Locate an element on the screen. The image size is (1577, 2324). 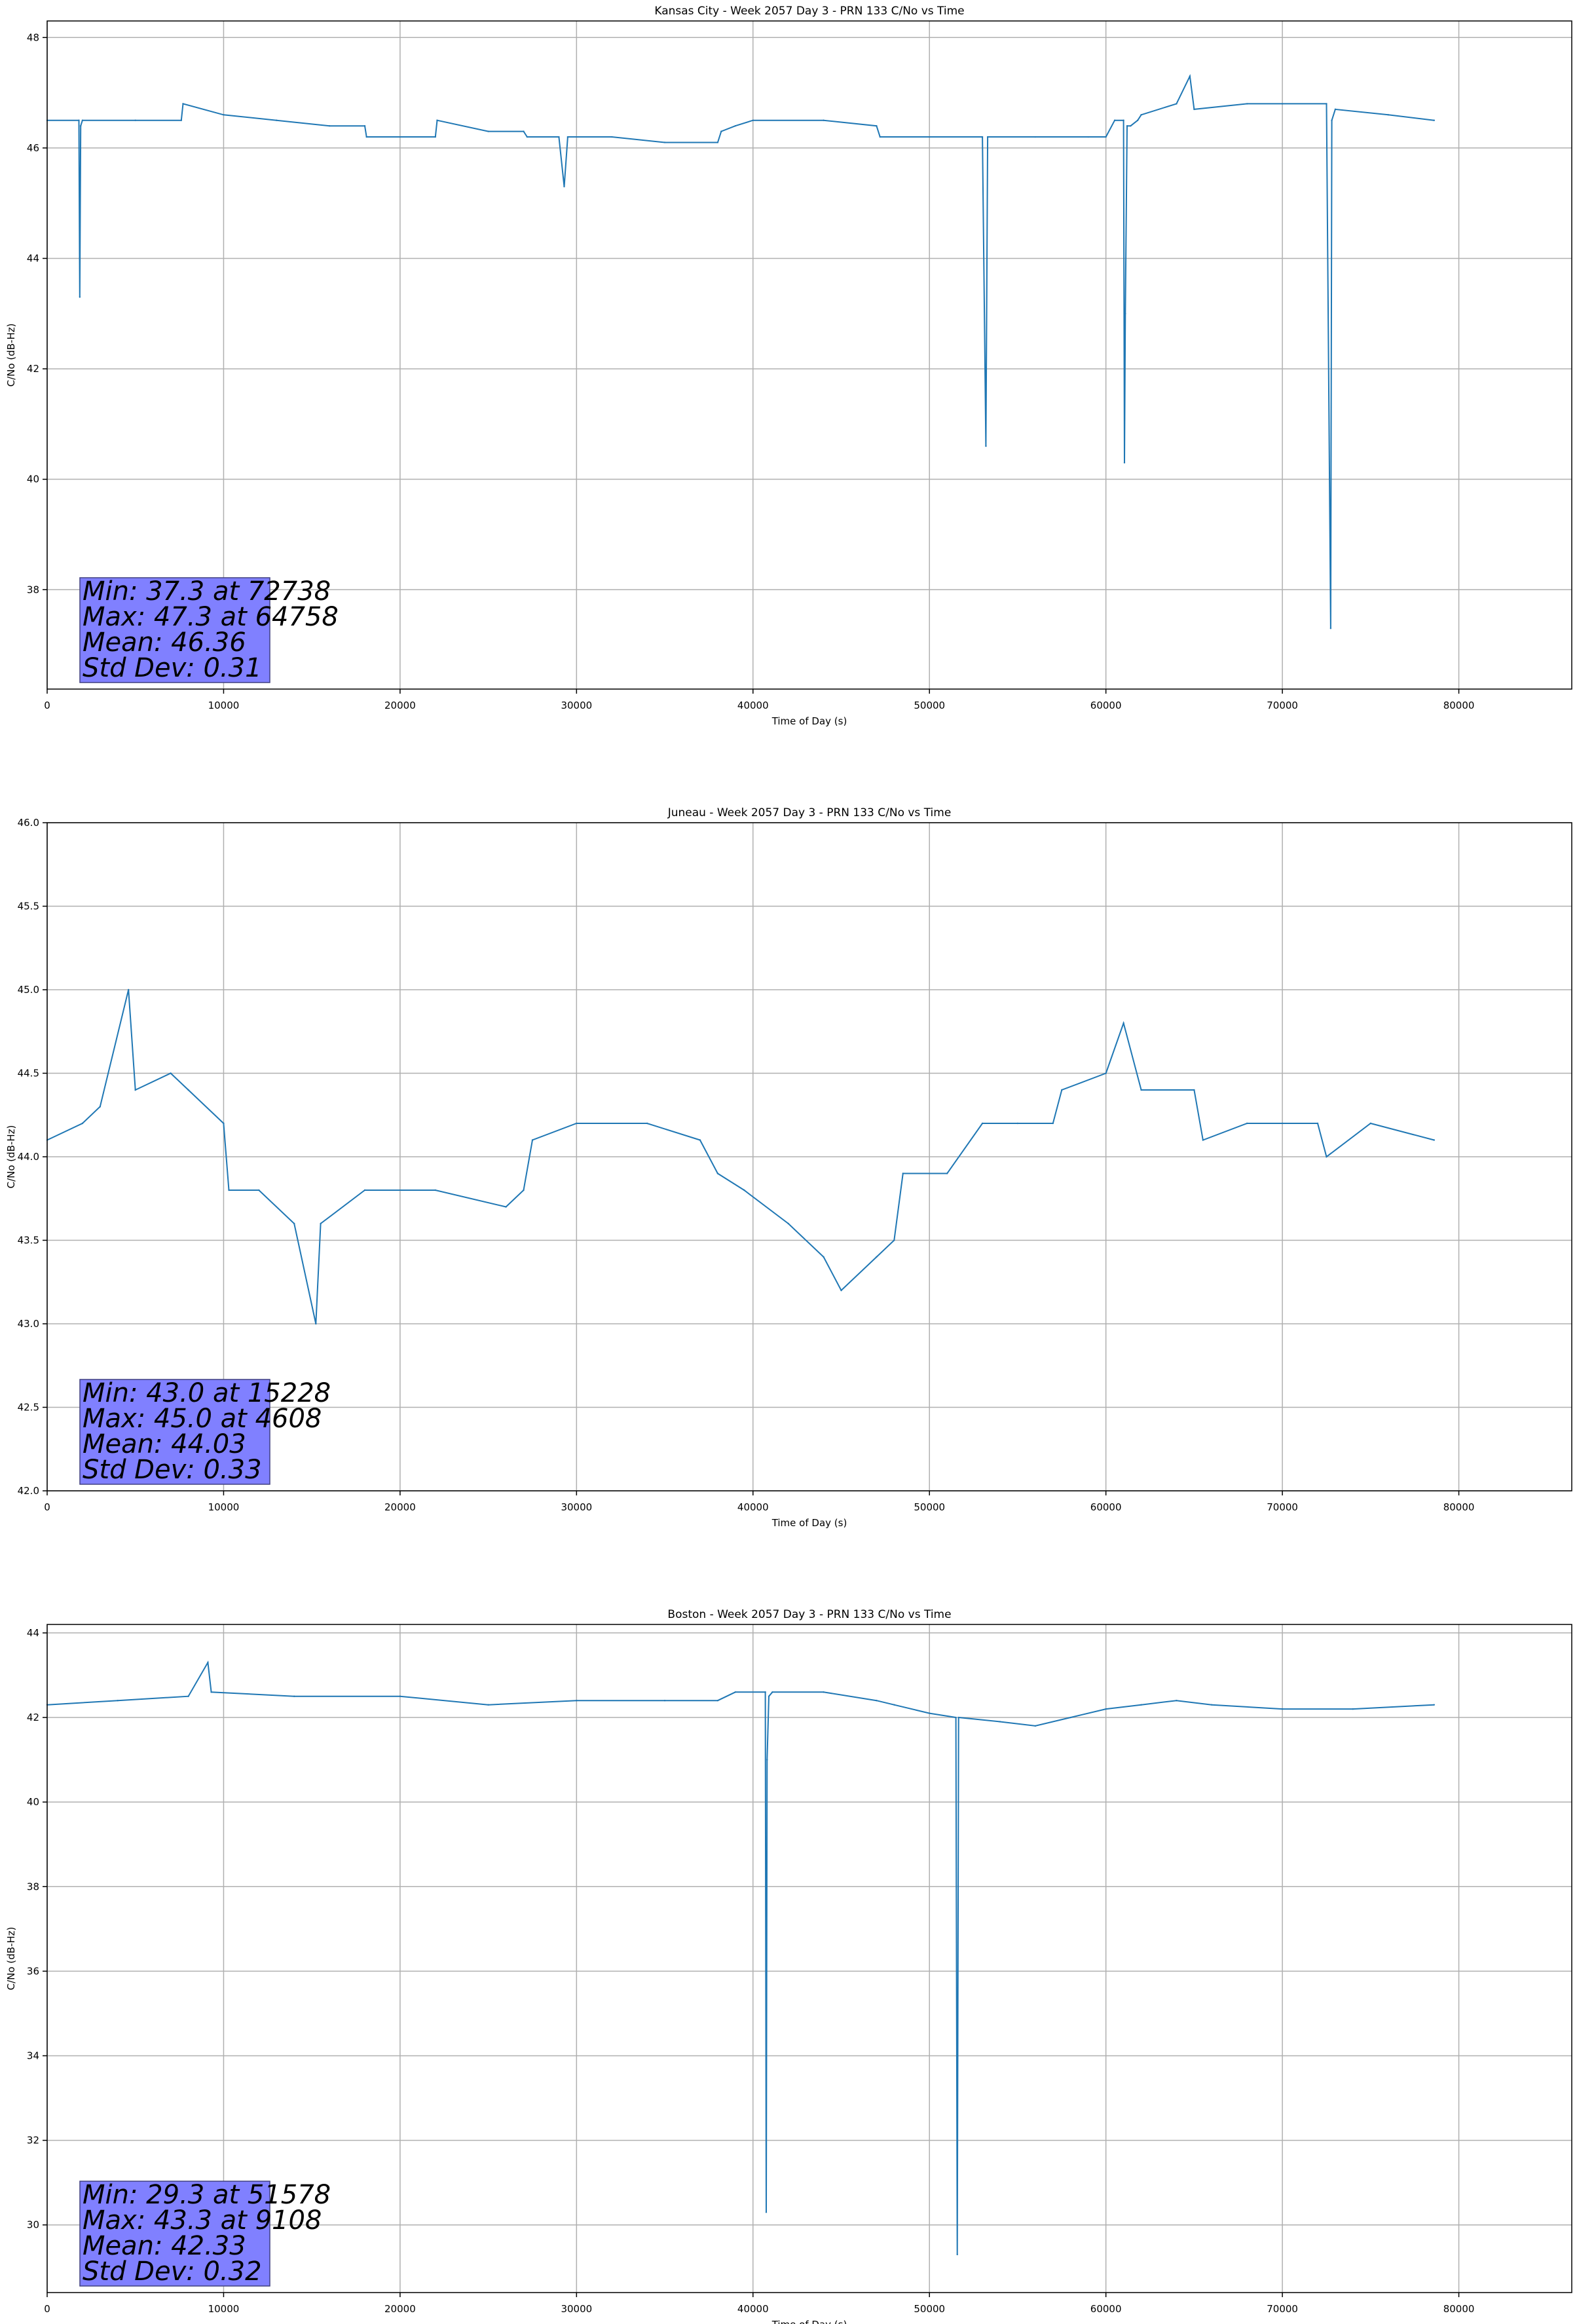
y-tick-label: 42.0 is located at coordinates (28, 1491).